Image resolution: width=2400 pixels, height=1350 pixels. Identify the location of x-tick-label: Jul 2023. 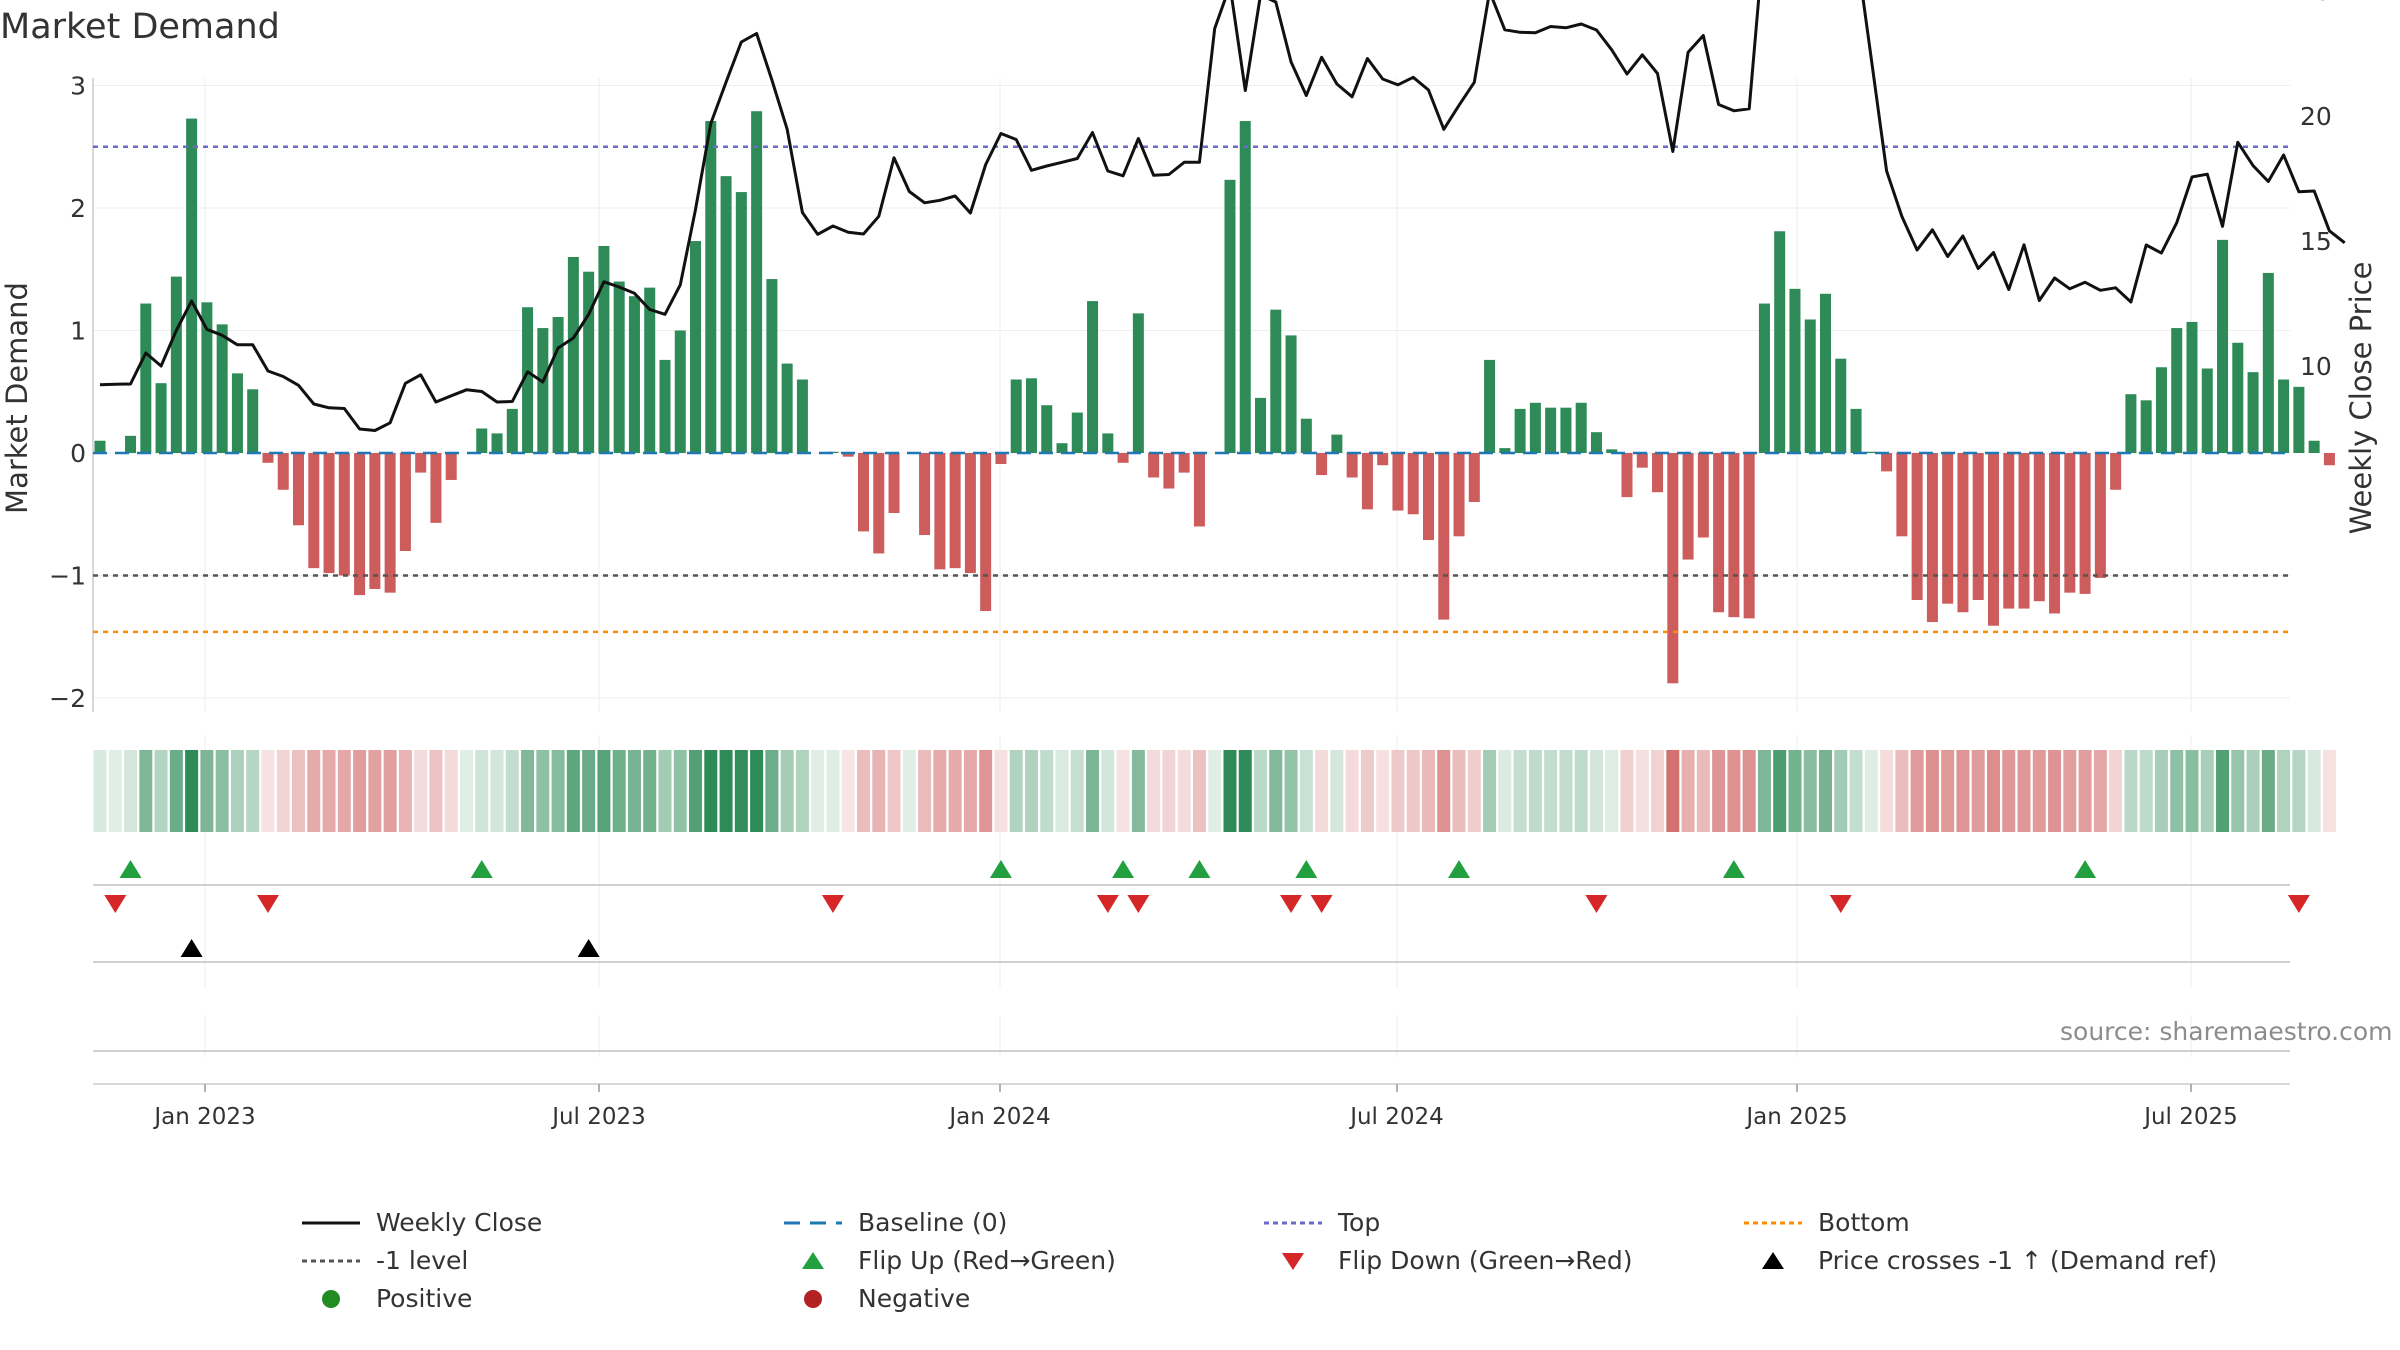
(598, 1117).